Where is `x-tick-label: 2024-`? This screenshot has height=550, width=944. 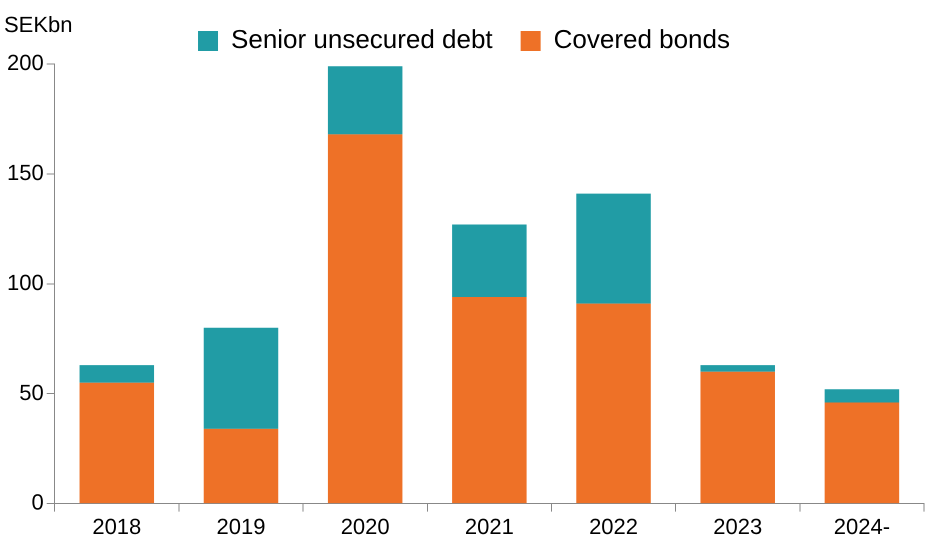
x-tick-label: 2024- is located at coordinates (862, 526).